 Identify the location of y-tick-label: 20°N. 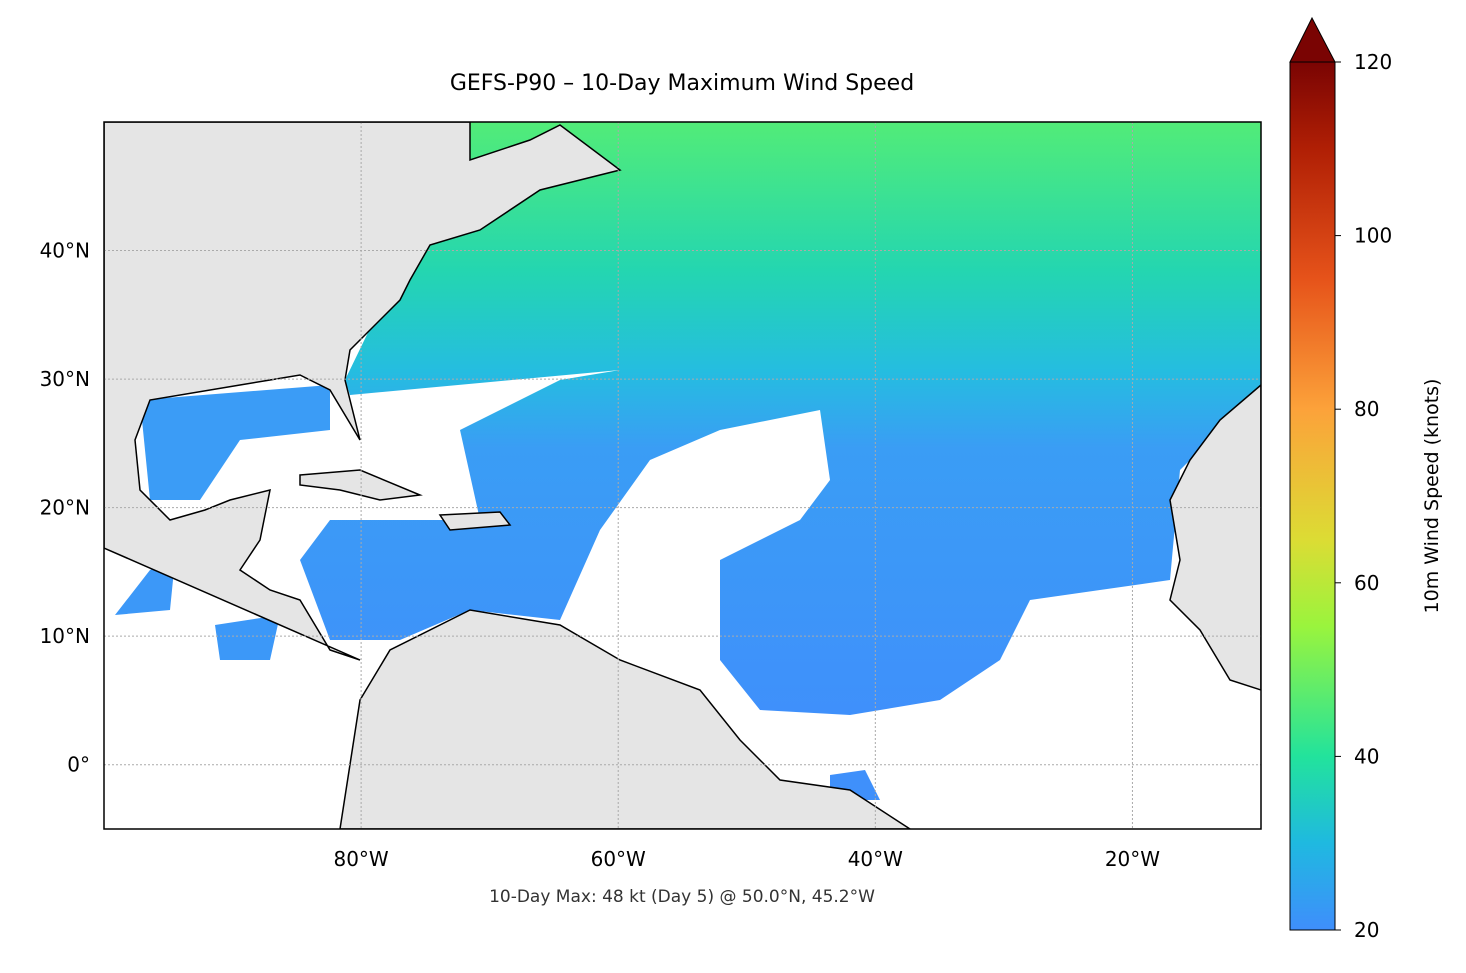
(65, 508).